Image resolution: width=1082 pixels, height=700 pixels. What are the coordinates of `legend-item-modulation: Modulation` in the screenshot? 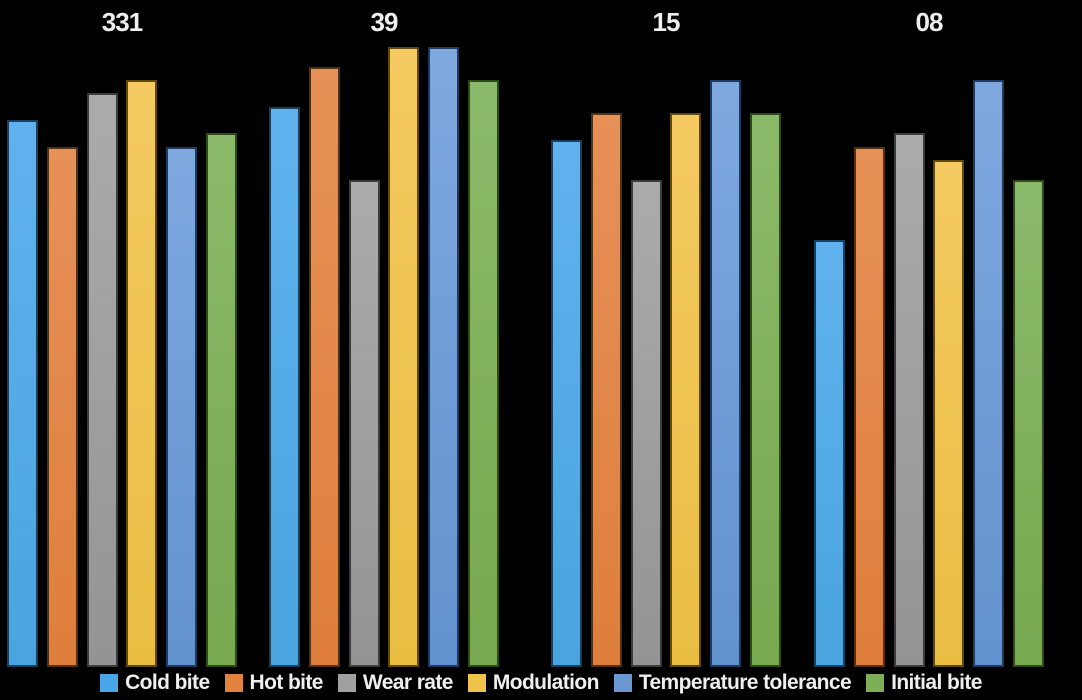 It's located at (533, 683).